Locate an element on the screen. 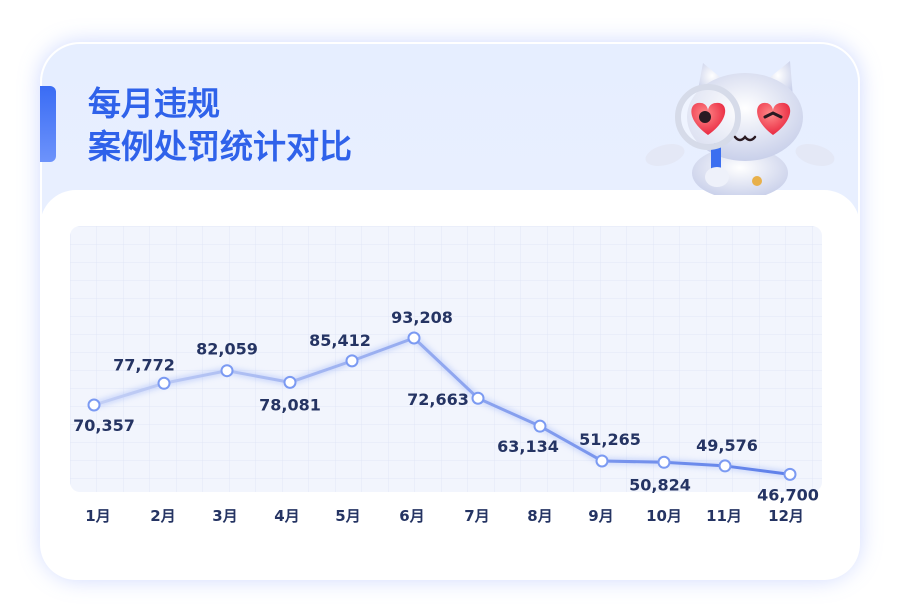 Image resolution: width=900 pixels, height=609 pixels. data-label: 46,700 is located at coordinates (788, 494).